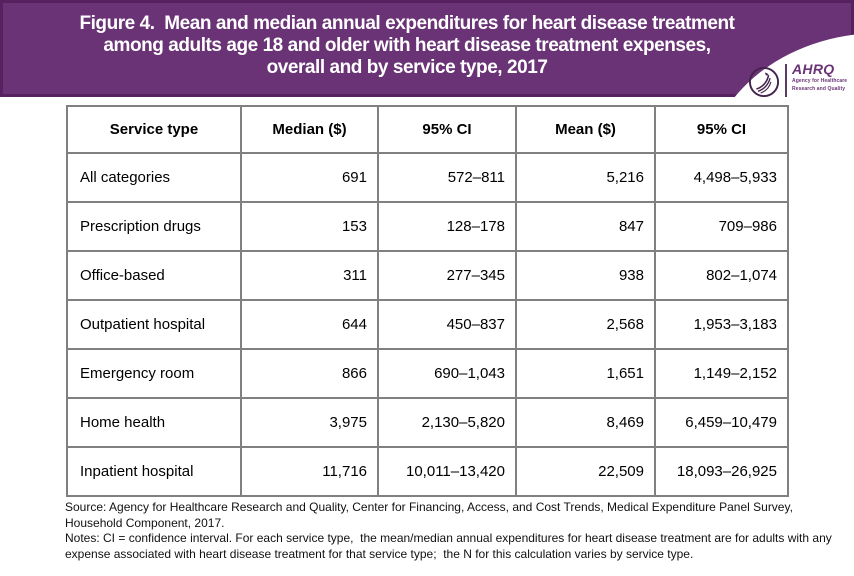 This screenshot has height=576, width=854. Describe the element at coordinates (407, 67) in the screenshot. I see `figure-title-line: overall and by service type, 2017` at that location.